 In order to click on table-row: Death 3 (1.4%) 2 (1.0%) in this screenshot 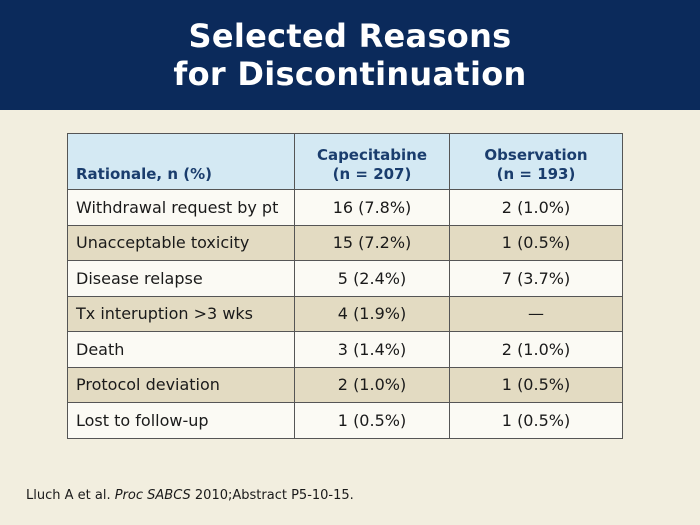, I will do `click(345, 349)`.